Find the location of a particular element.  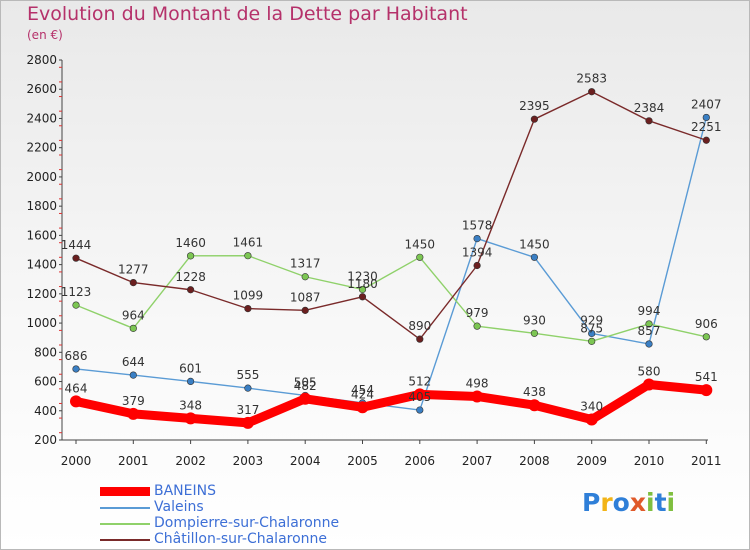

logo-letter: i is located at coordinates (671, 502).